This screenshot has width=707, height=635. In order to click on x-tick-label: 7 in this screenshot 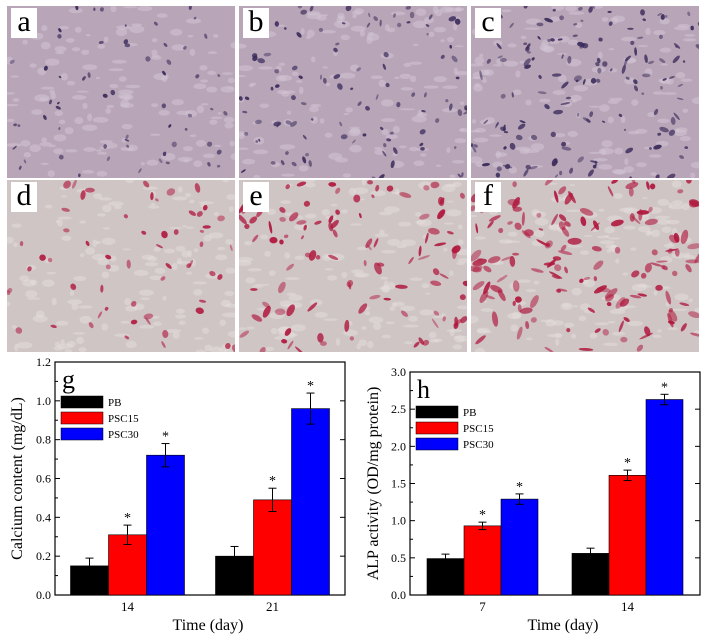, I will do `click(482, 606)`.